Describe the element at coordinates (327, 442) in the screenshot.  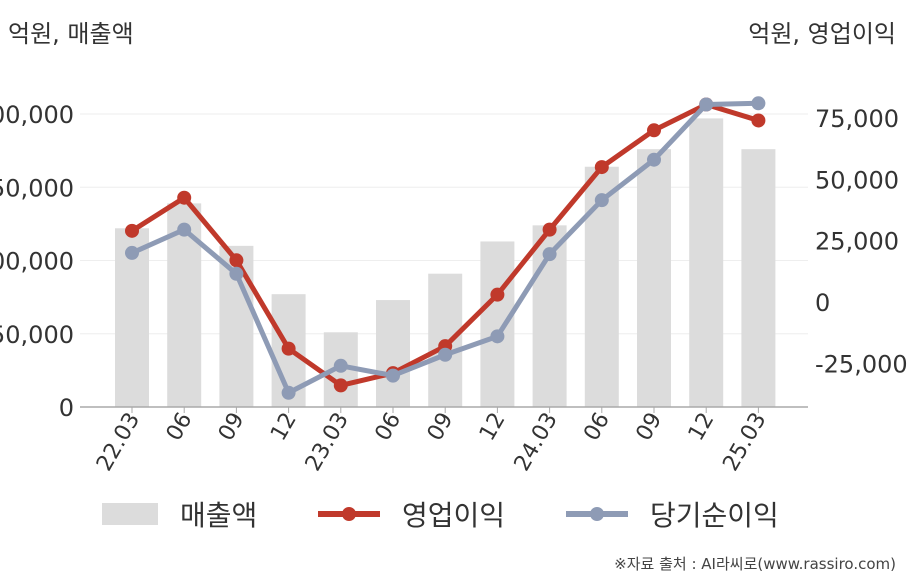
I see `x-tick-label-4: 23.03` at that location.